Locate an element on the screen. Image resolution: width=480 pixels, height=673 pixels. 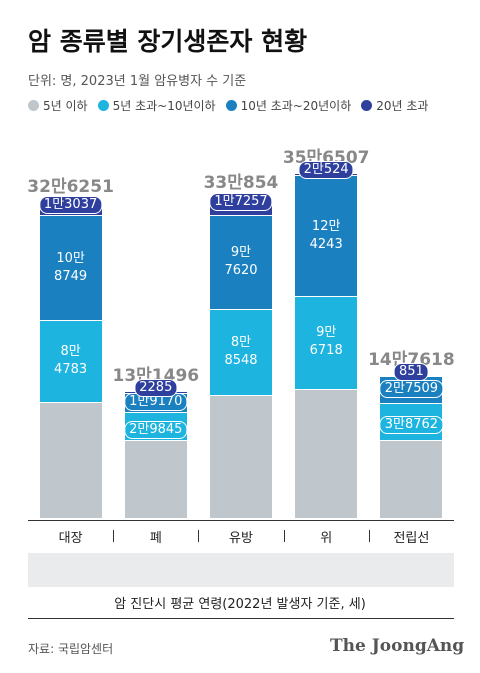
category-label: 전립선 is located at coordinates (411, 538).